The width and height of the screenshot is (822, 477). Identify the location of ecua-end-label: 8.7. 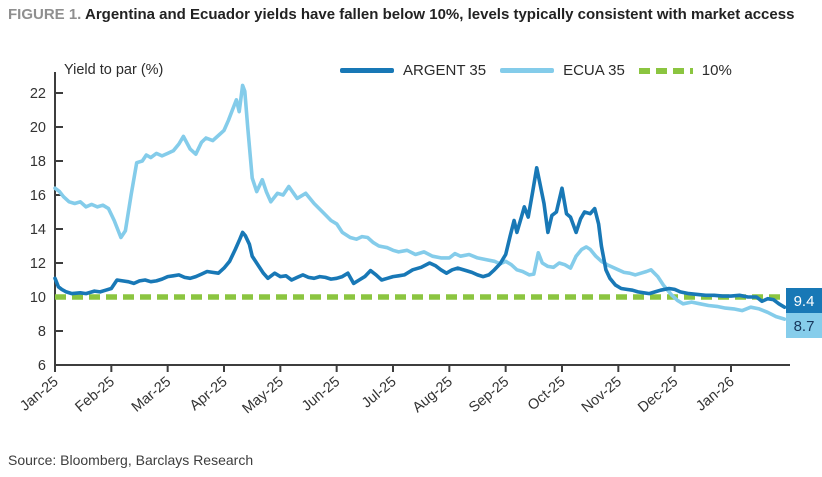
(804, 326).